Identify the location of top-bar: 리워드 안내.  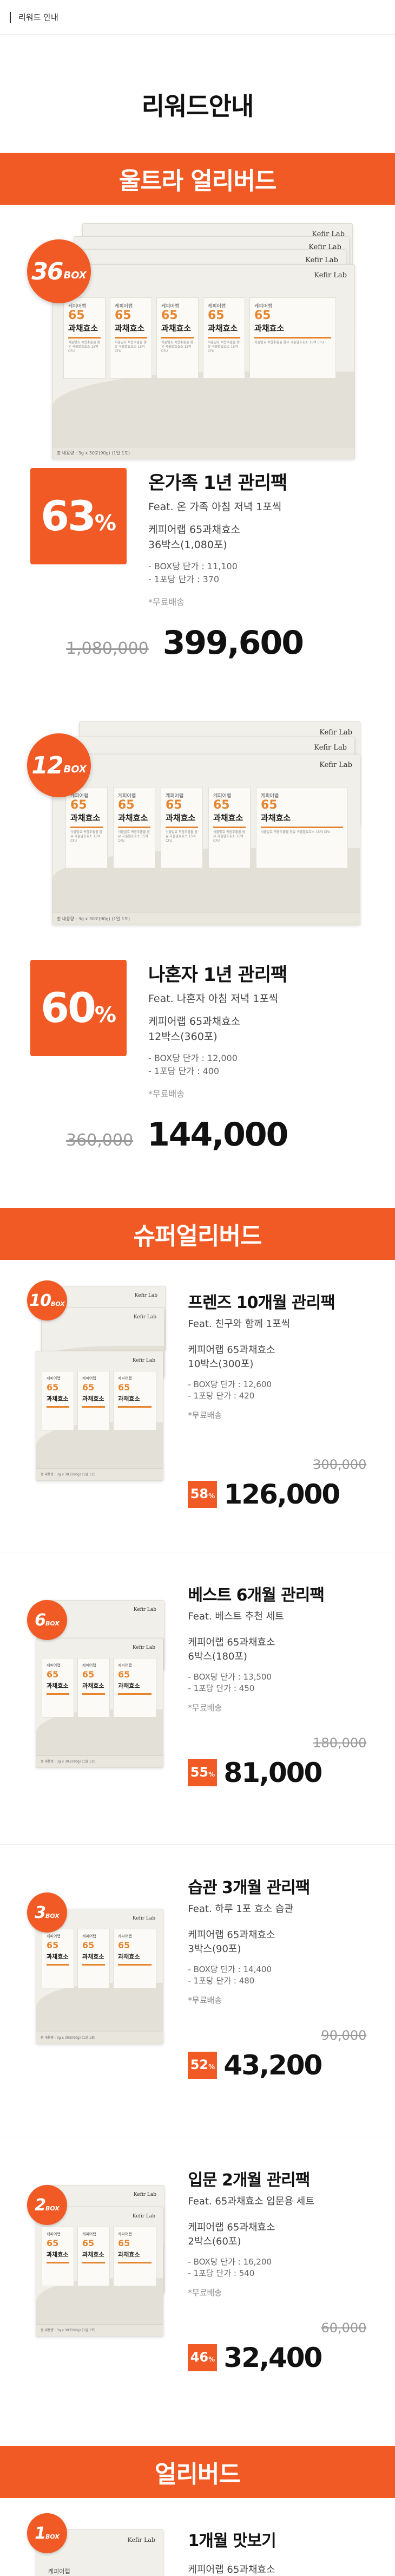
(198, 17).